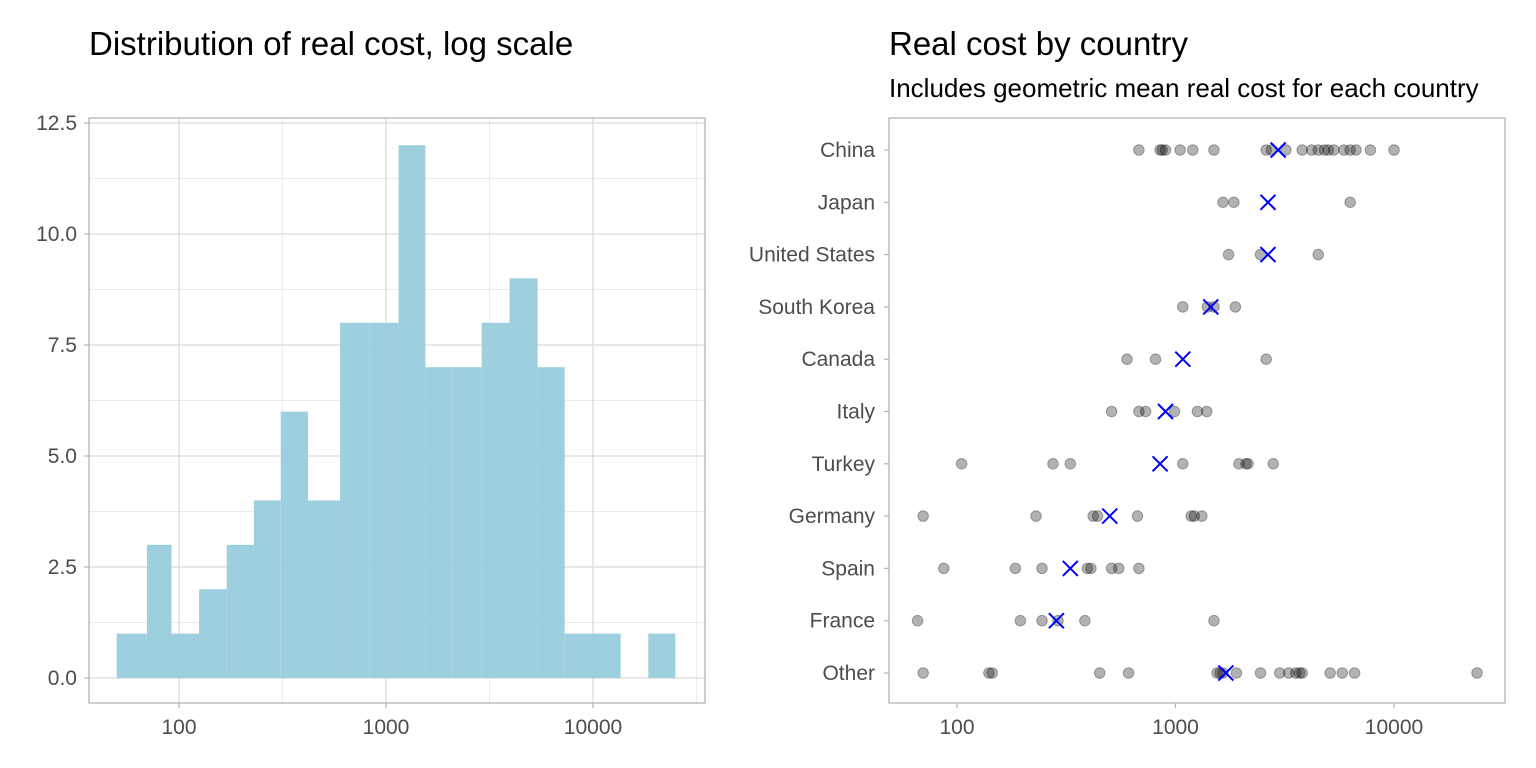 The width and height of the screenshot is (1536, 768). I want to click on strip-means, so click(1167, 411).